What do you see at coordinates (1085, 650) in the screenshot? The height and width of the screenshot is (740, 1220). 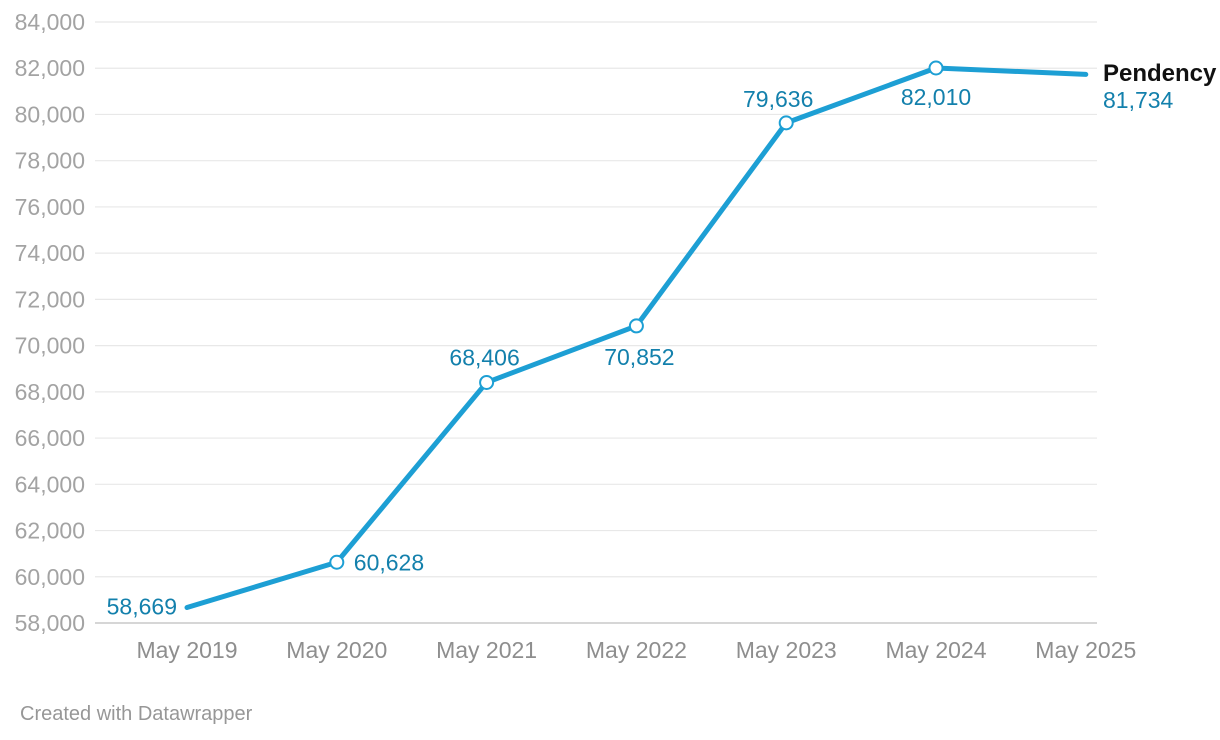 I see `x-axis-tick-label: May 2025` at bounding box center [1085, 650].